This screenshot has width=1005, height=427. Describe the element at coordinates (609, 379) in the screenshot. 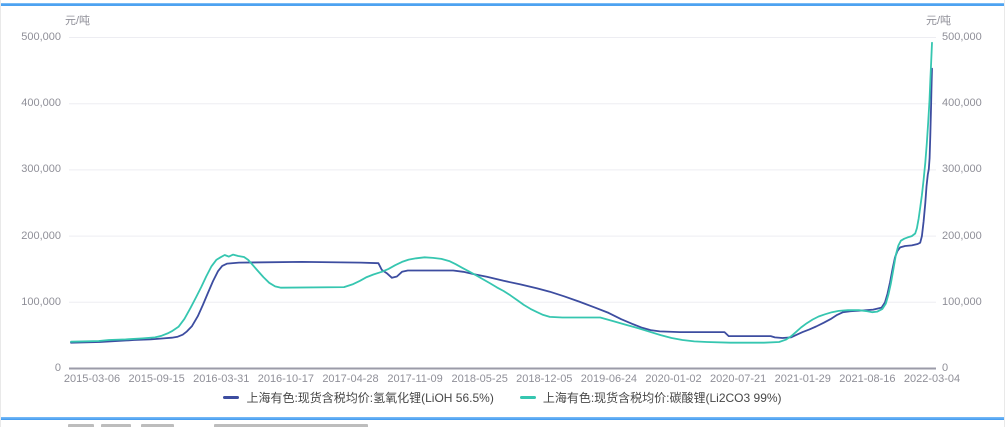

I see `x-tick-label: 2019-06-24` at that location.